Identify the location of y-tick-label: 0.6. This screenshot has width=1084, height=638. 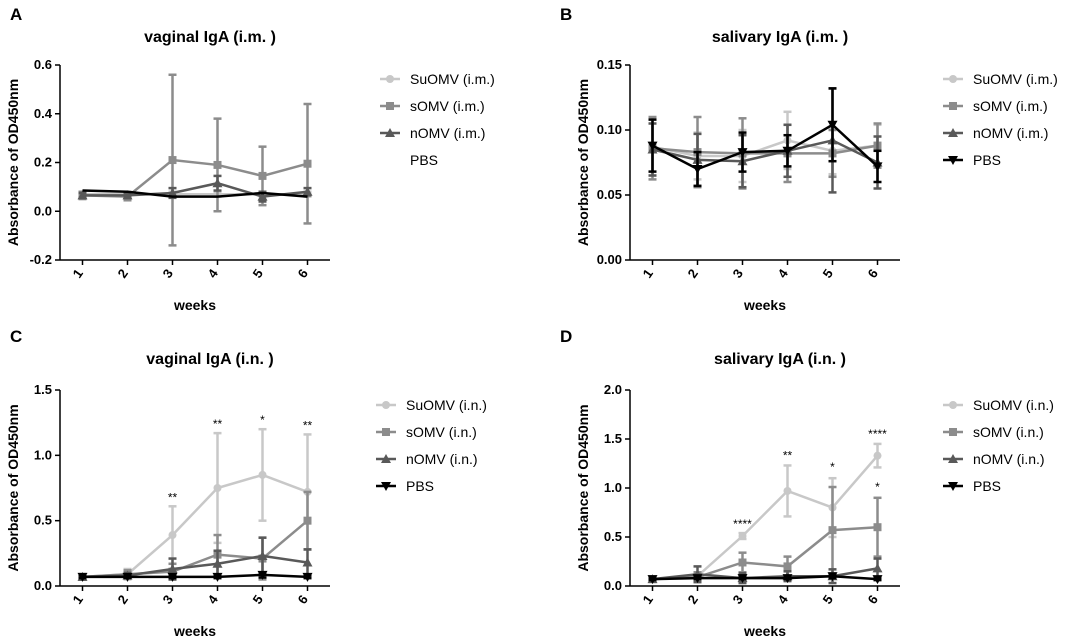
(43, 64).